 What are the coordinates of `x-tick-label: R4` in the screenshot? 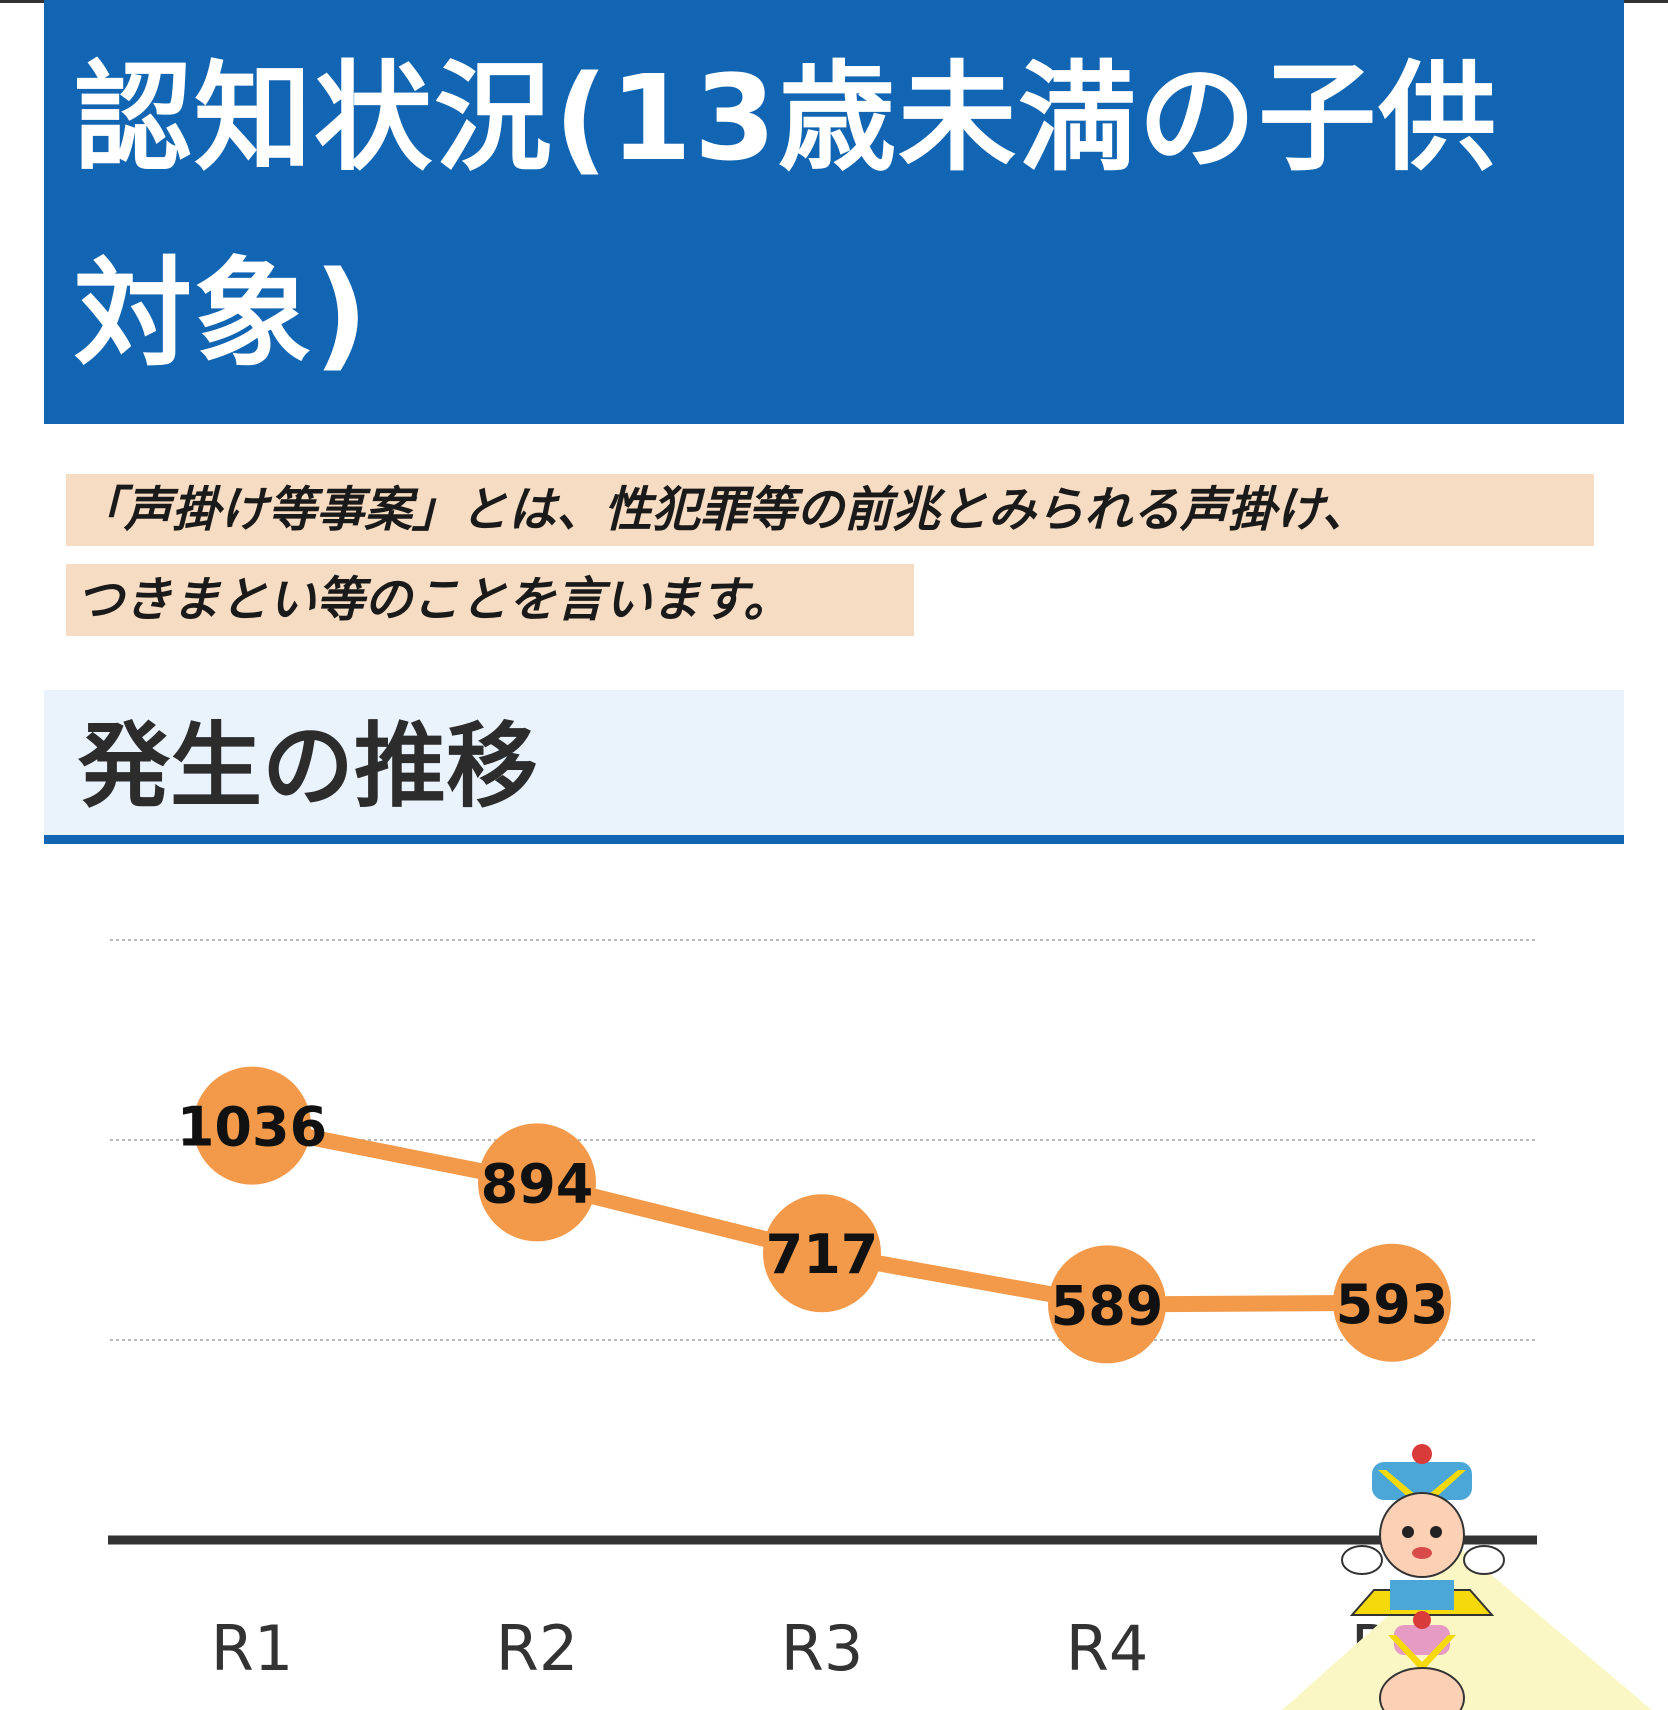 It's located at (1107, 1648).